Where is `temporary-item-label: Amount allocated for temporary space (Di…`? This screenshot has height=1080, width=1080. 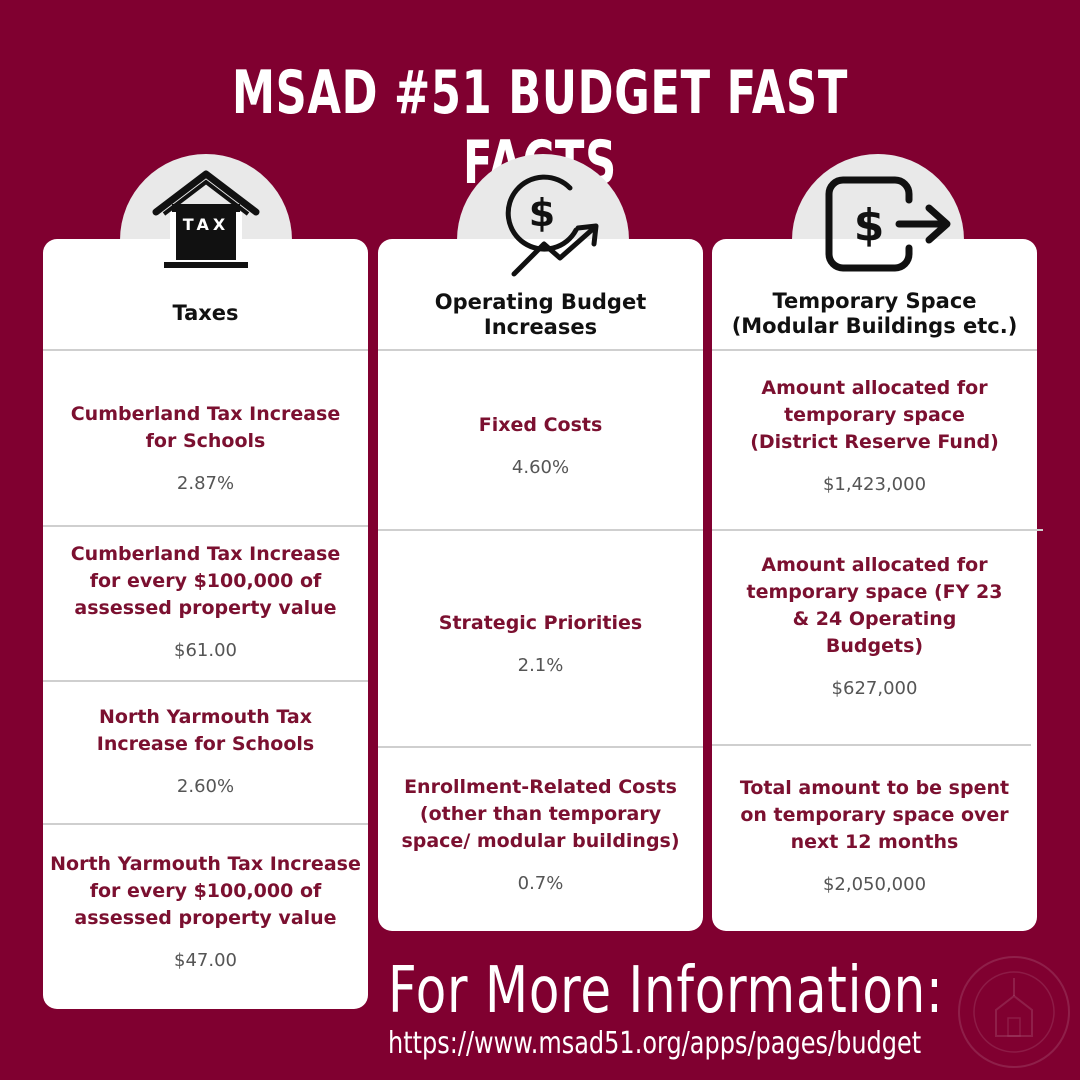
temporary-item-label: Amount allocated for temporary space (Di… is located at coordinates (874, 415).